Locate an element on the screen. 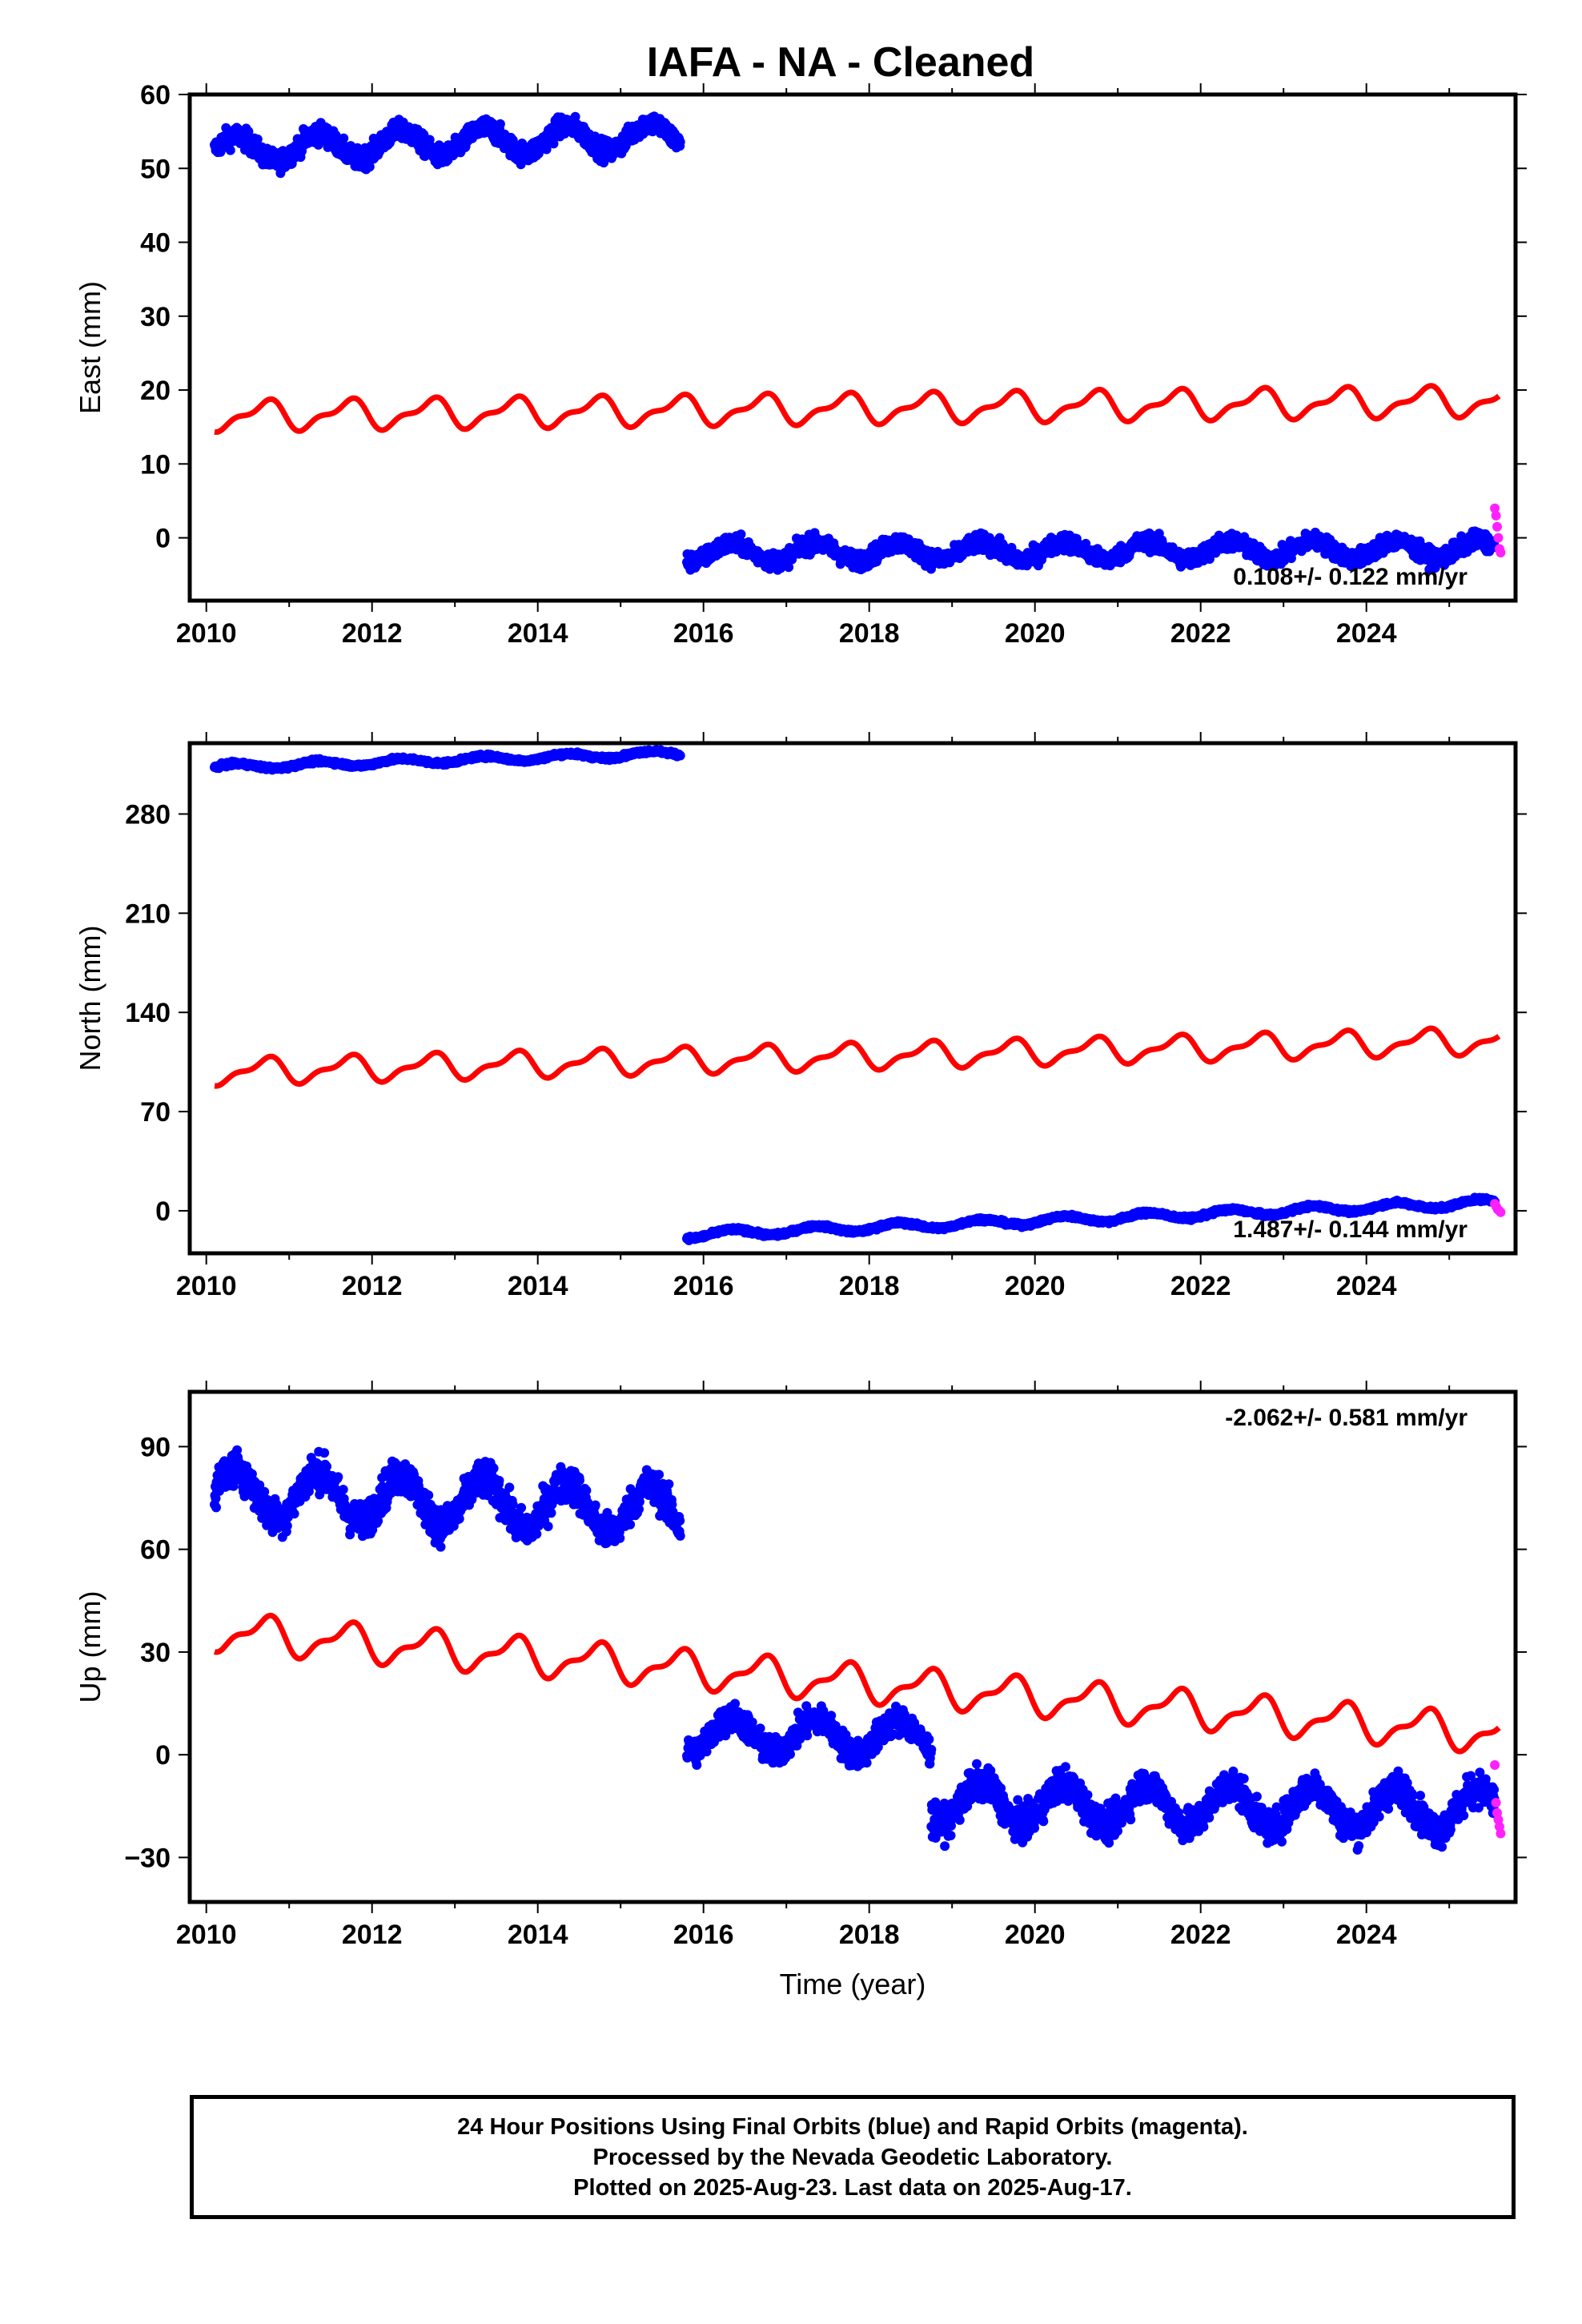 This screenshot has height=2324, width=1582. y-tick-label: 280 is located at coordinates (148, 814).